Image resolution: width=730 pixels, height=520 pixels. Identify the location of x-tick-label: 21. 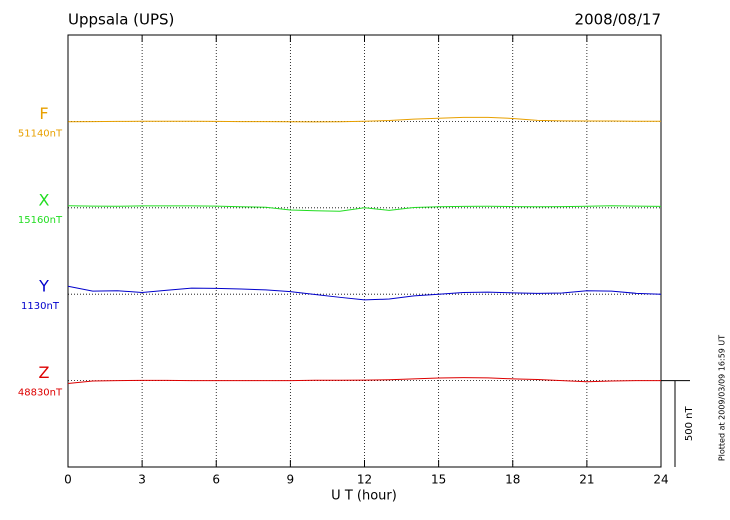
(586, 480).